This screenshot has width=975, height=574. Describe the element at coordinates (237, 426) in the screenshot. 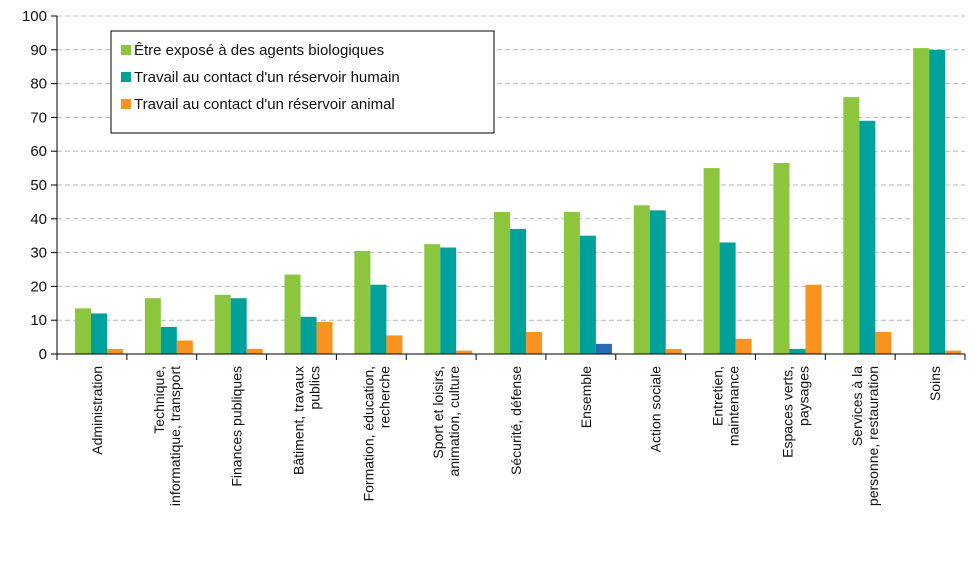

I see `x-tick-label: Finances publiques` at that location.